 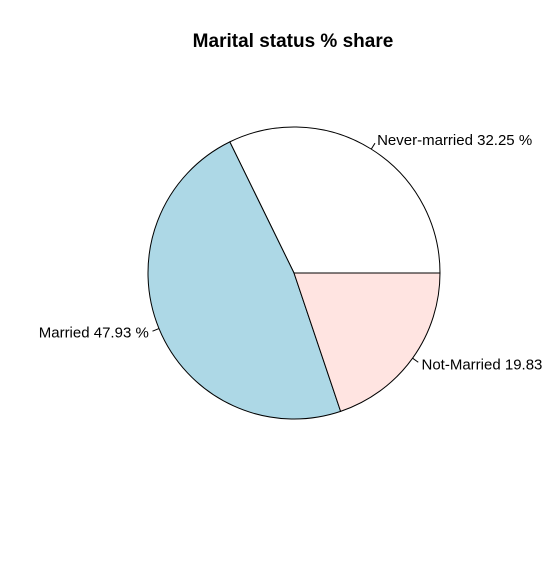 What do you see at coordinates (482, 365) in the screenshot?
I see `pie-slice-label-2: Not-Married 19.83` at bounding box center [482, 365].